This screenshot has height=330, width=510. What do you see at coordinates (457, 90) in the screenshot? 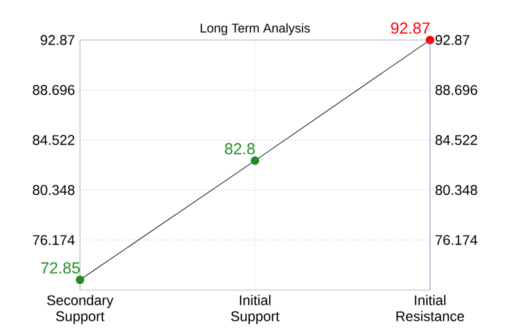
I see `y2-tick-label: 88.696` at bounding box center [457, 90].